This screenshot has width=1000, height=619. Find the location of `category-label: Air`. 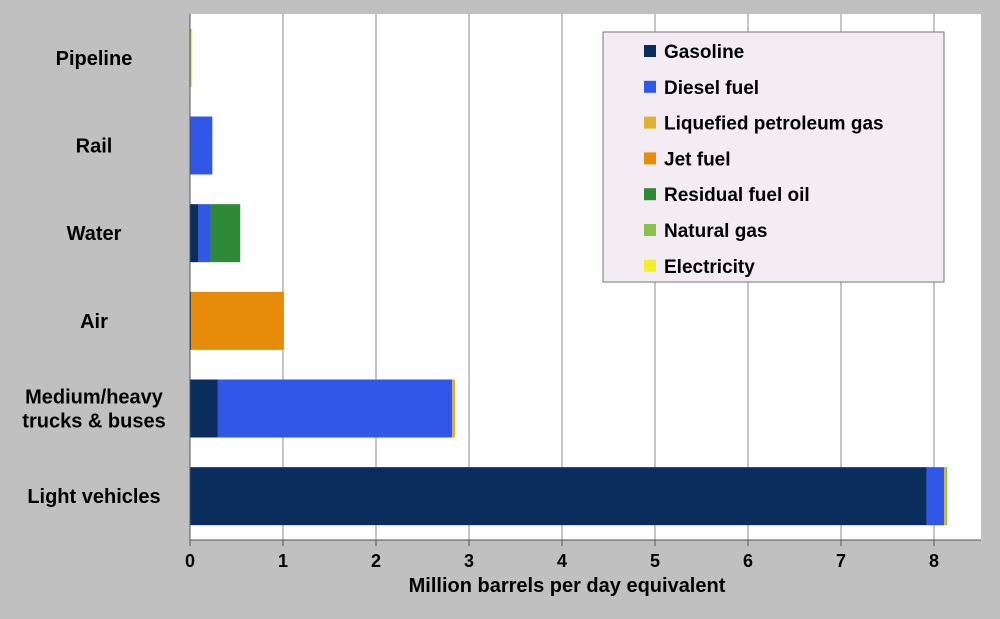

category-label: Air is located at coordinates (94, 322).